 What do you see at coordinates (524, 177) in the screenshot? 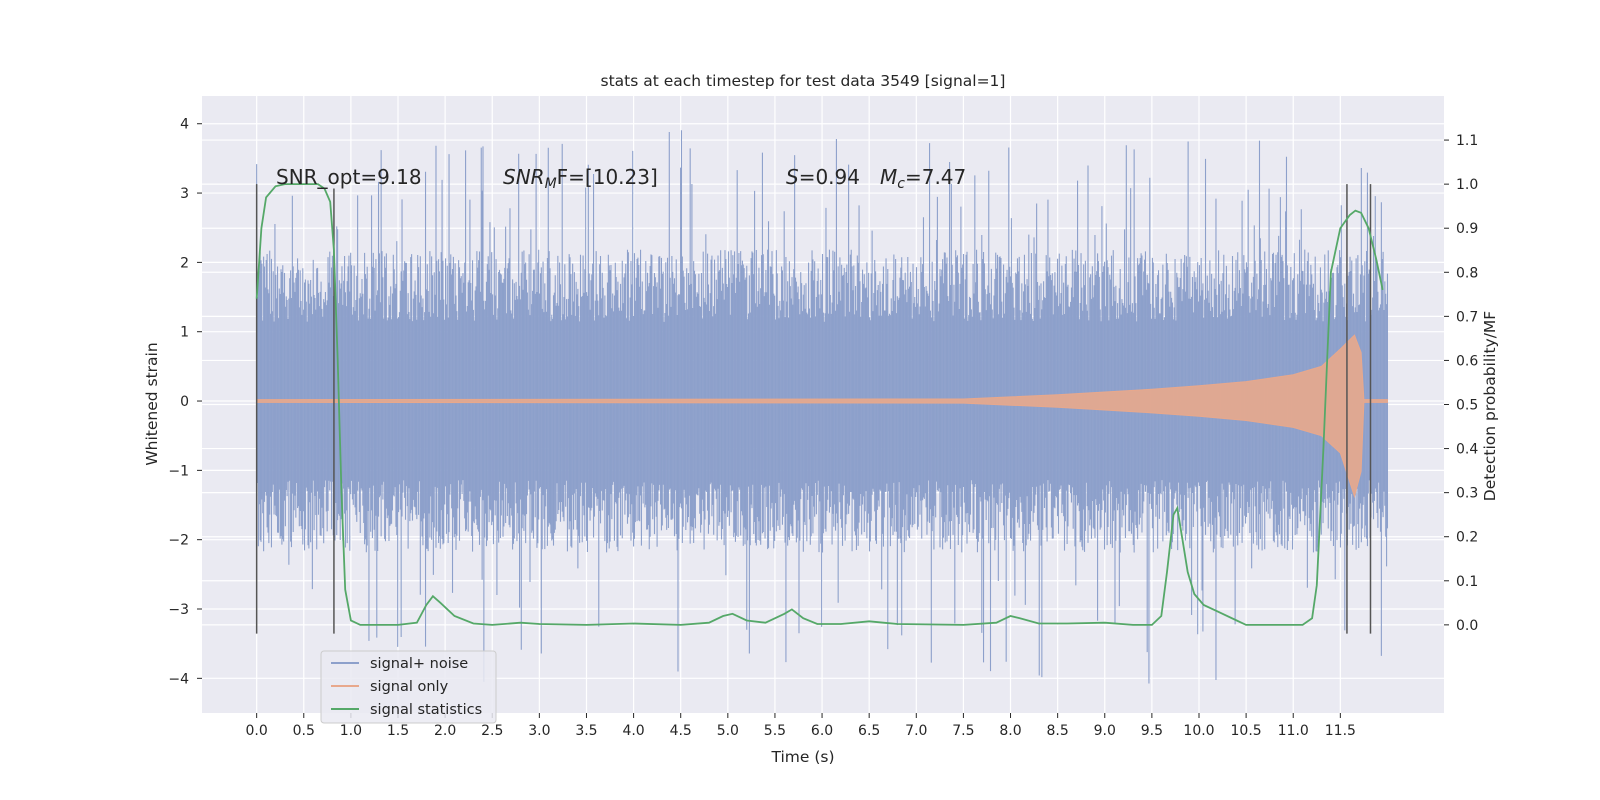
I see `annotation-snr-mf-main: SNR` at bounding box center [524, 177].